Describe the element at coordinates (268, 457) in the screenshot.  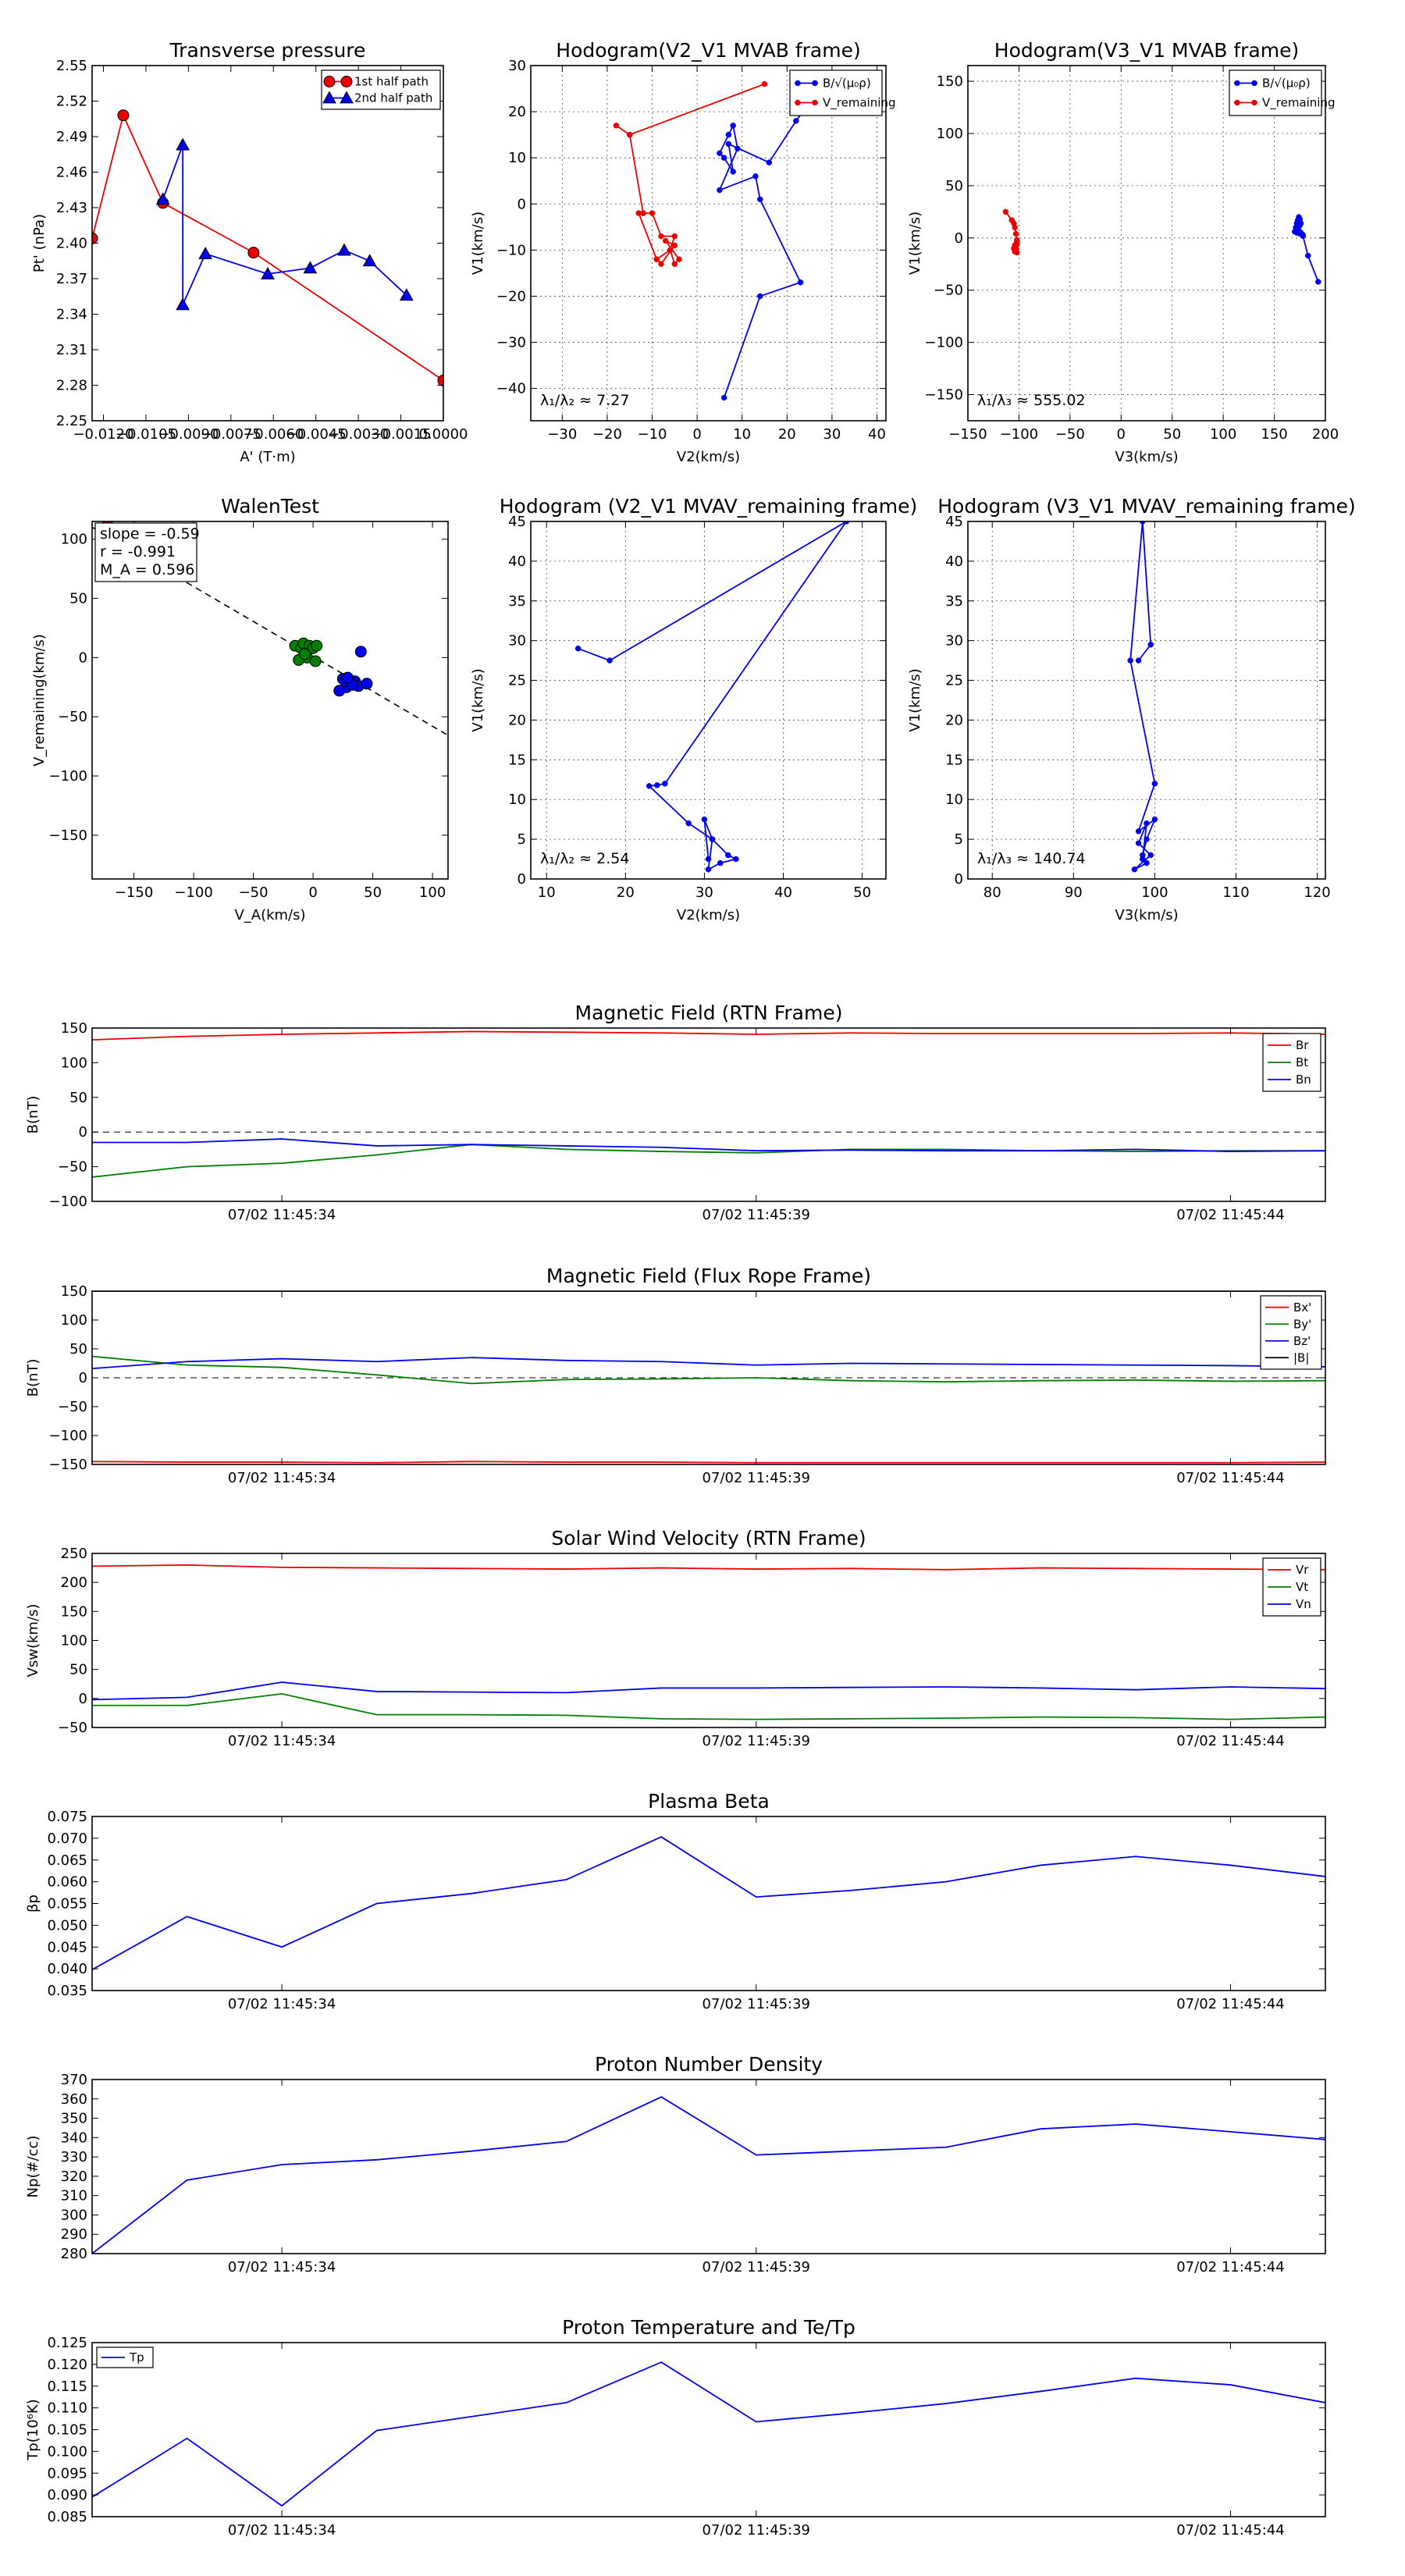
I see `x-axis-label: A' (T·m)` at that location.